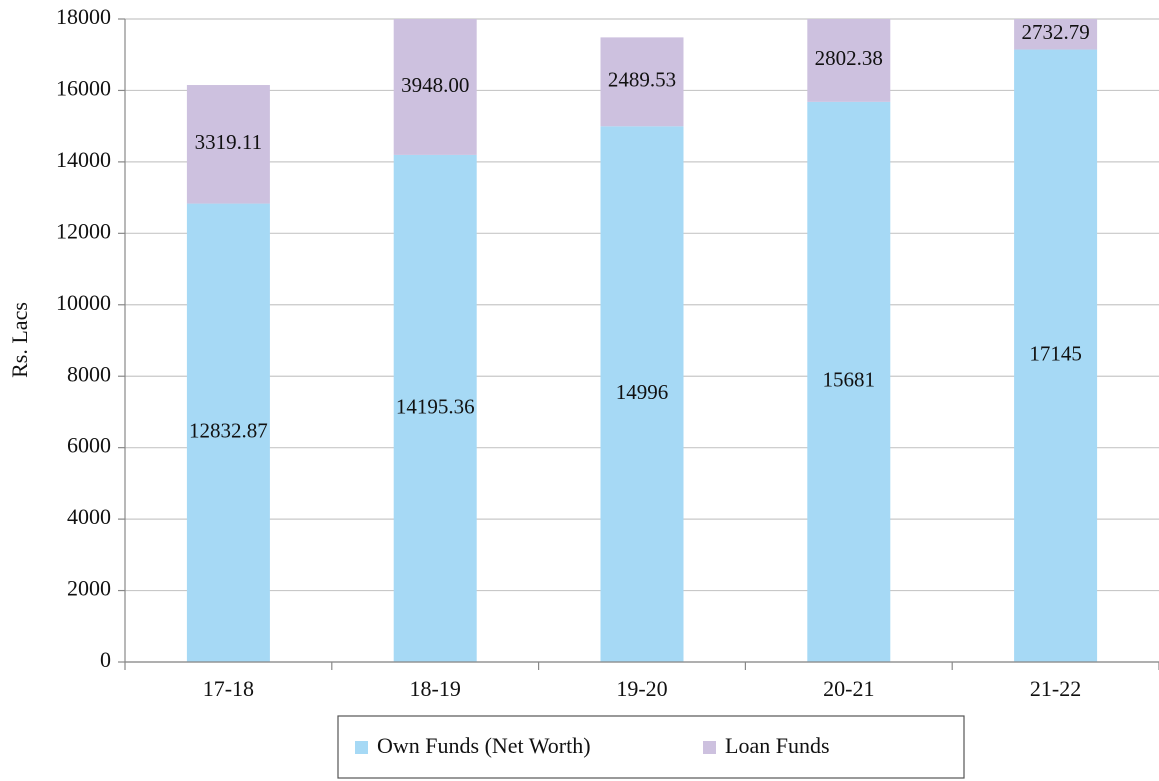  I want to click on data-label: 2802.38, so click(849, 58).